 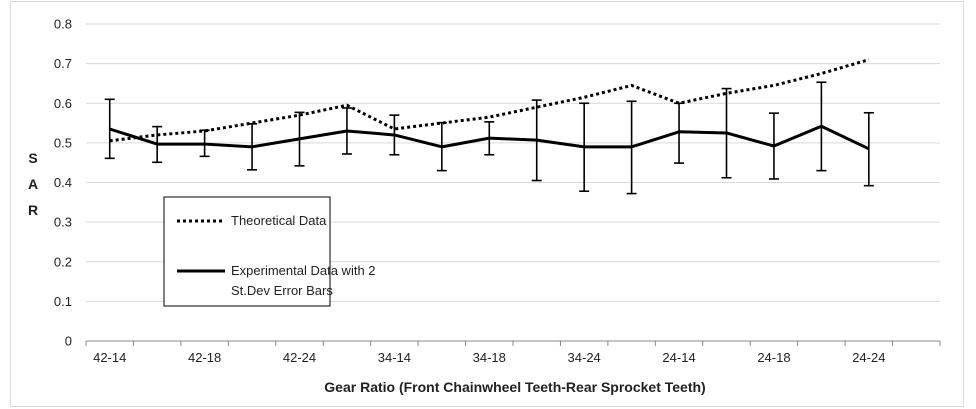 I want to click on y-tick-label: 0.6, so click(x=63, y=103).